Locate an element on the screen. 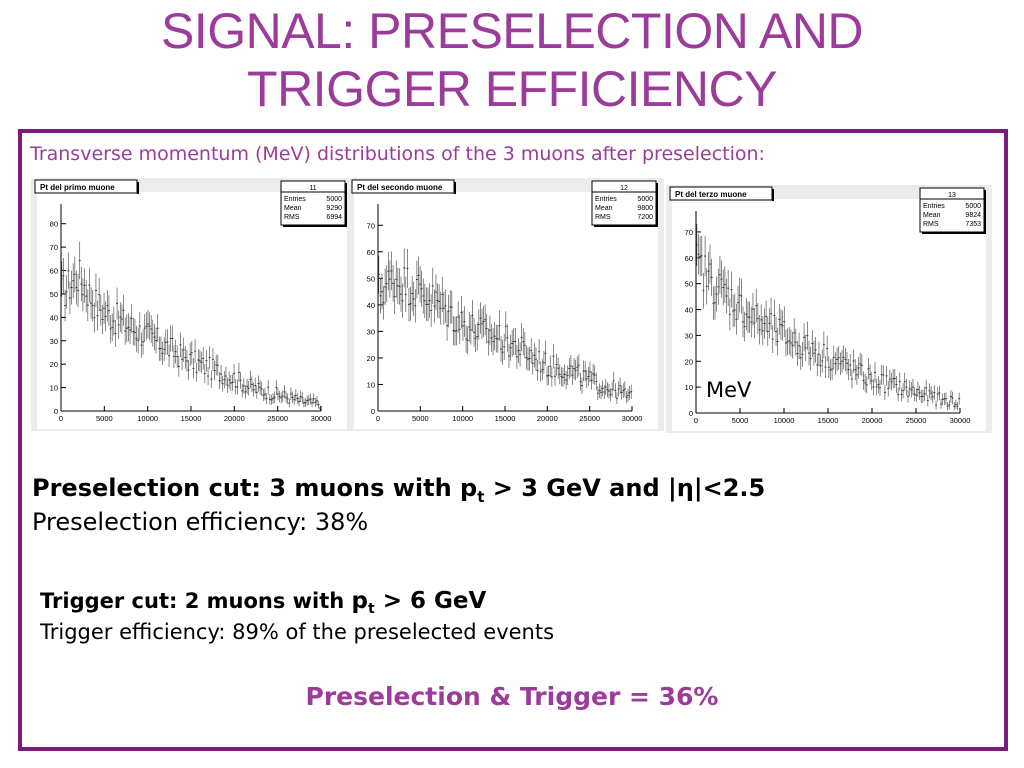 Image resolution: width=1024 pixels, height=768 pixels. preselection-cut-text-b: > 3 GeV and |η|<2.5 is located at coordinates (625, 488).